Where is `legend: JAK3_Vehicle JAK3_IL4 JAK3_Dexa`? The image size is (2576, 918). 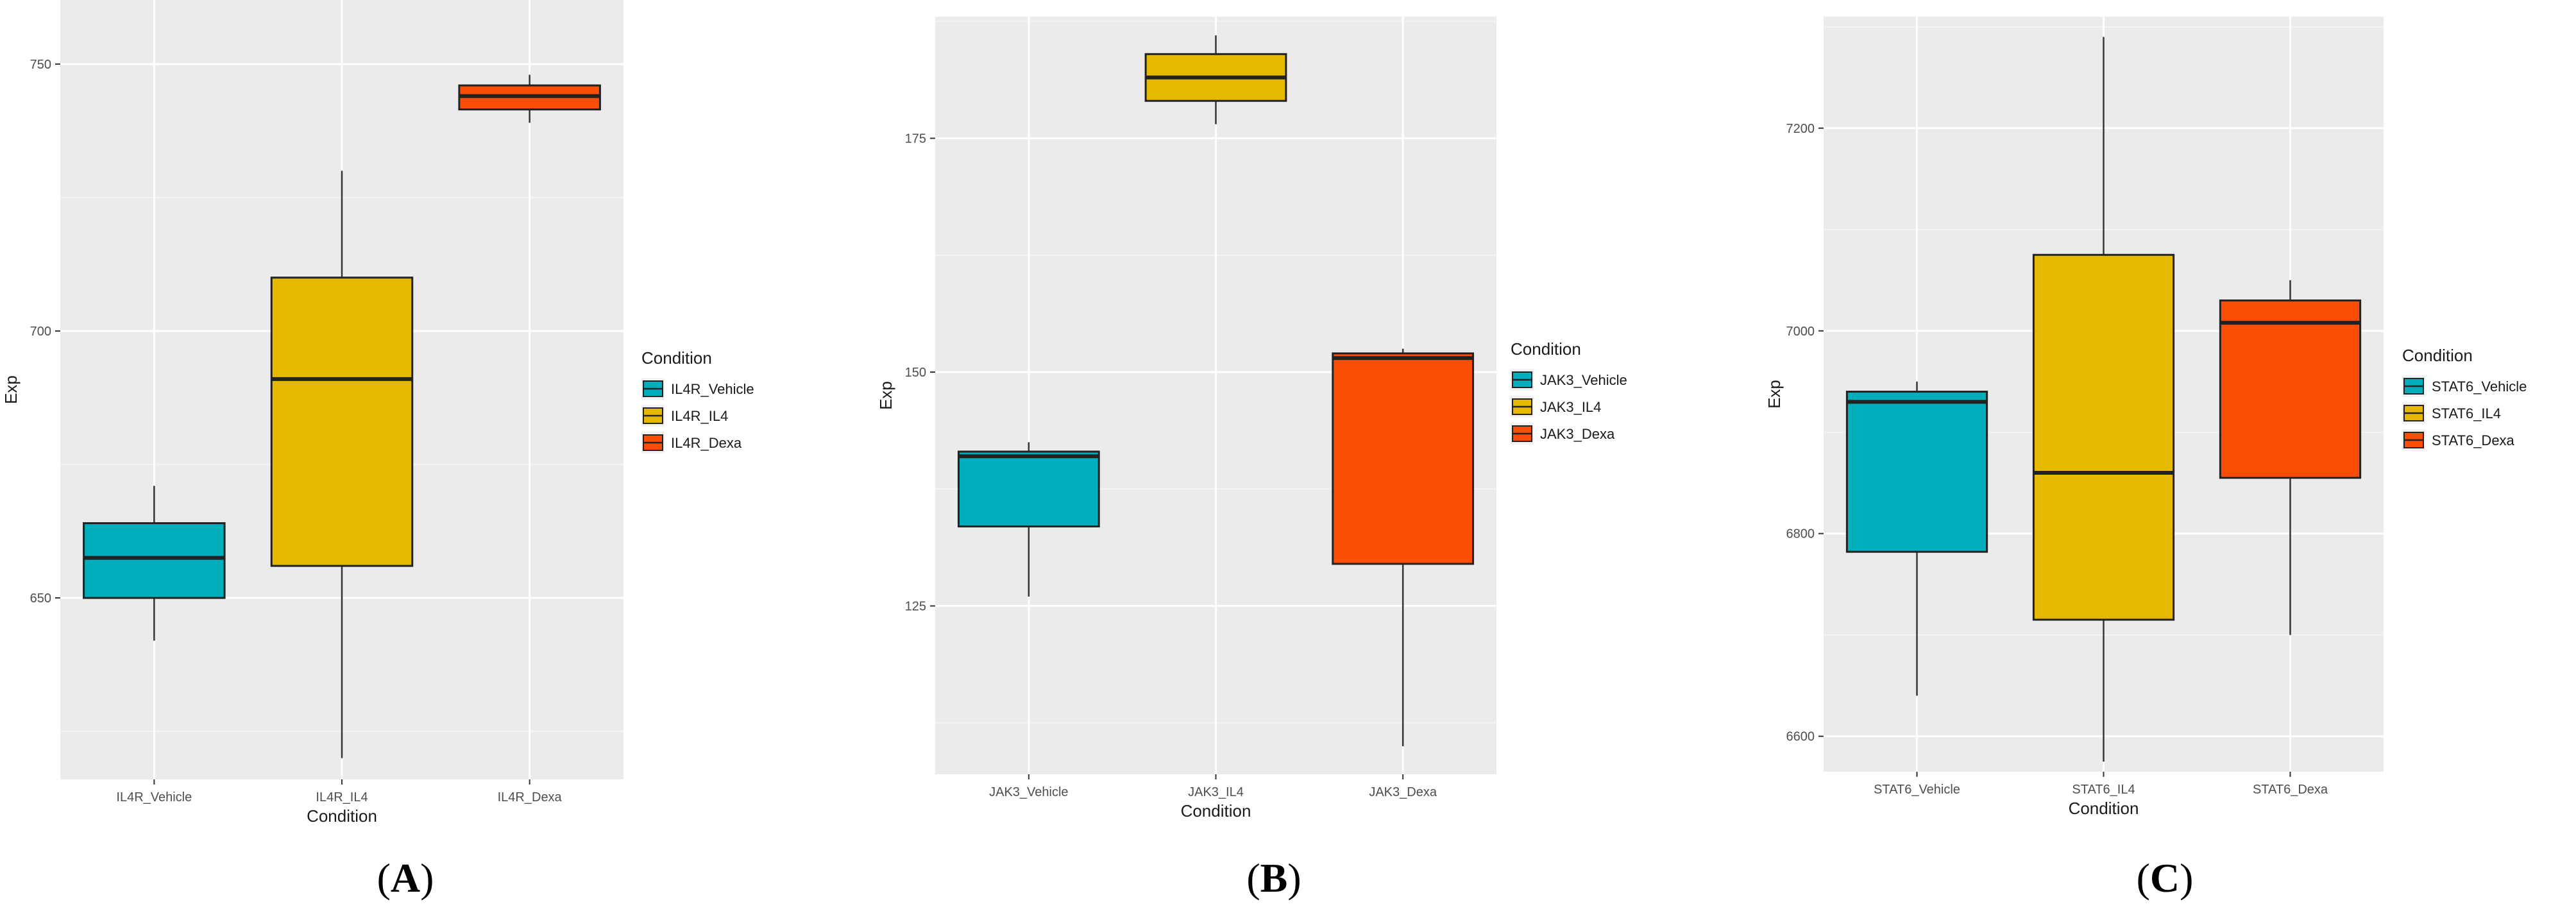 legend: JAK3_Vehicle JAK3_IL4 JAK3_Dexa is located at coordinates (1569, 407).